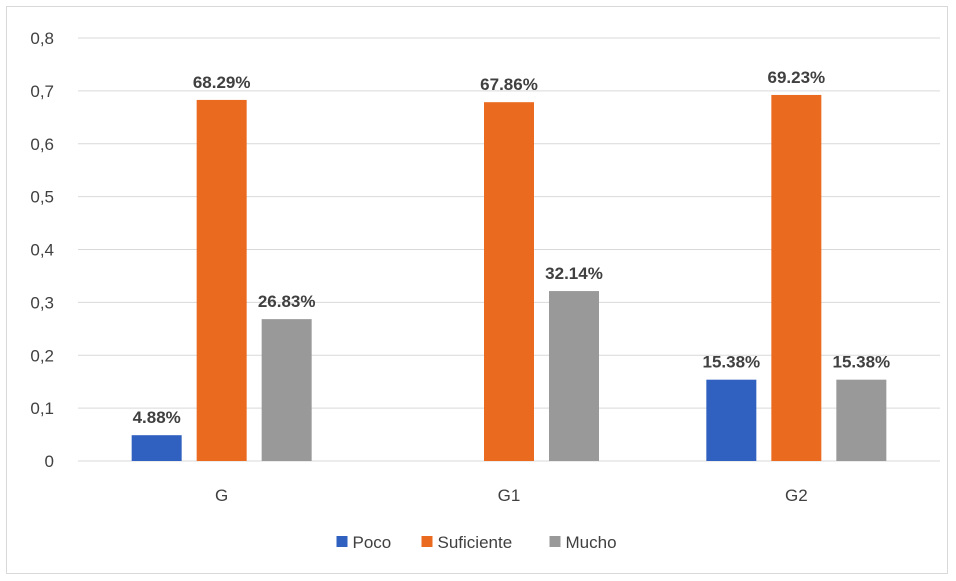  Describe the element at coordinates (574, 273) in the screenshot. I see `data-label: 32.14%` at that location.